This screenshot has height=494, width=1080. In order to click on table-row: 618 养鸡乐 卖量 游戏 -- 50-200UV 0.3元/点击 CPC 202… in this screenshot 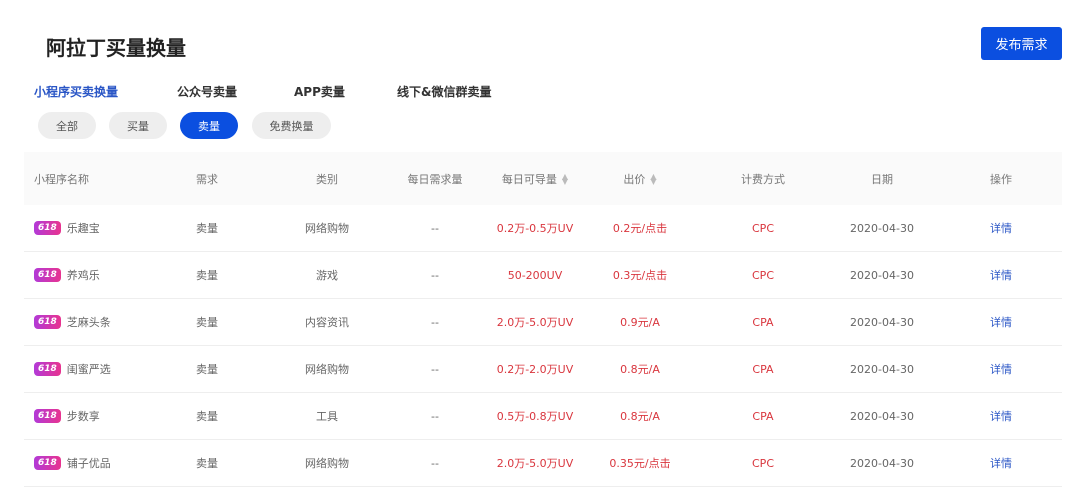, I will do `click(543, 275)`.